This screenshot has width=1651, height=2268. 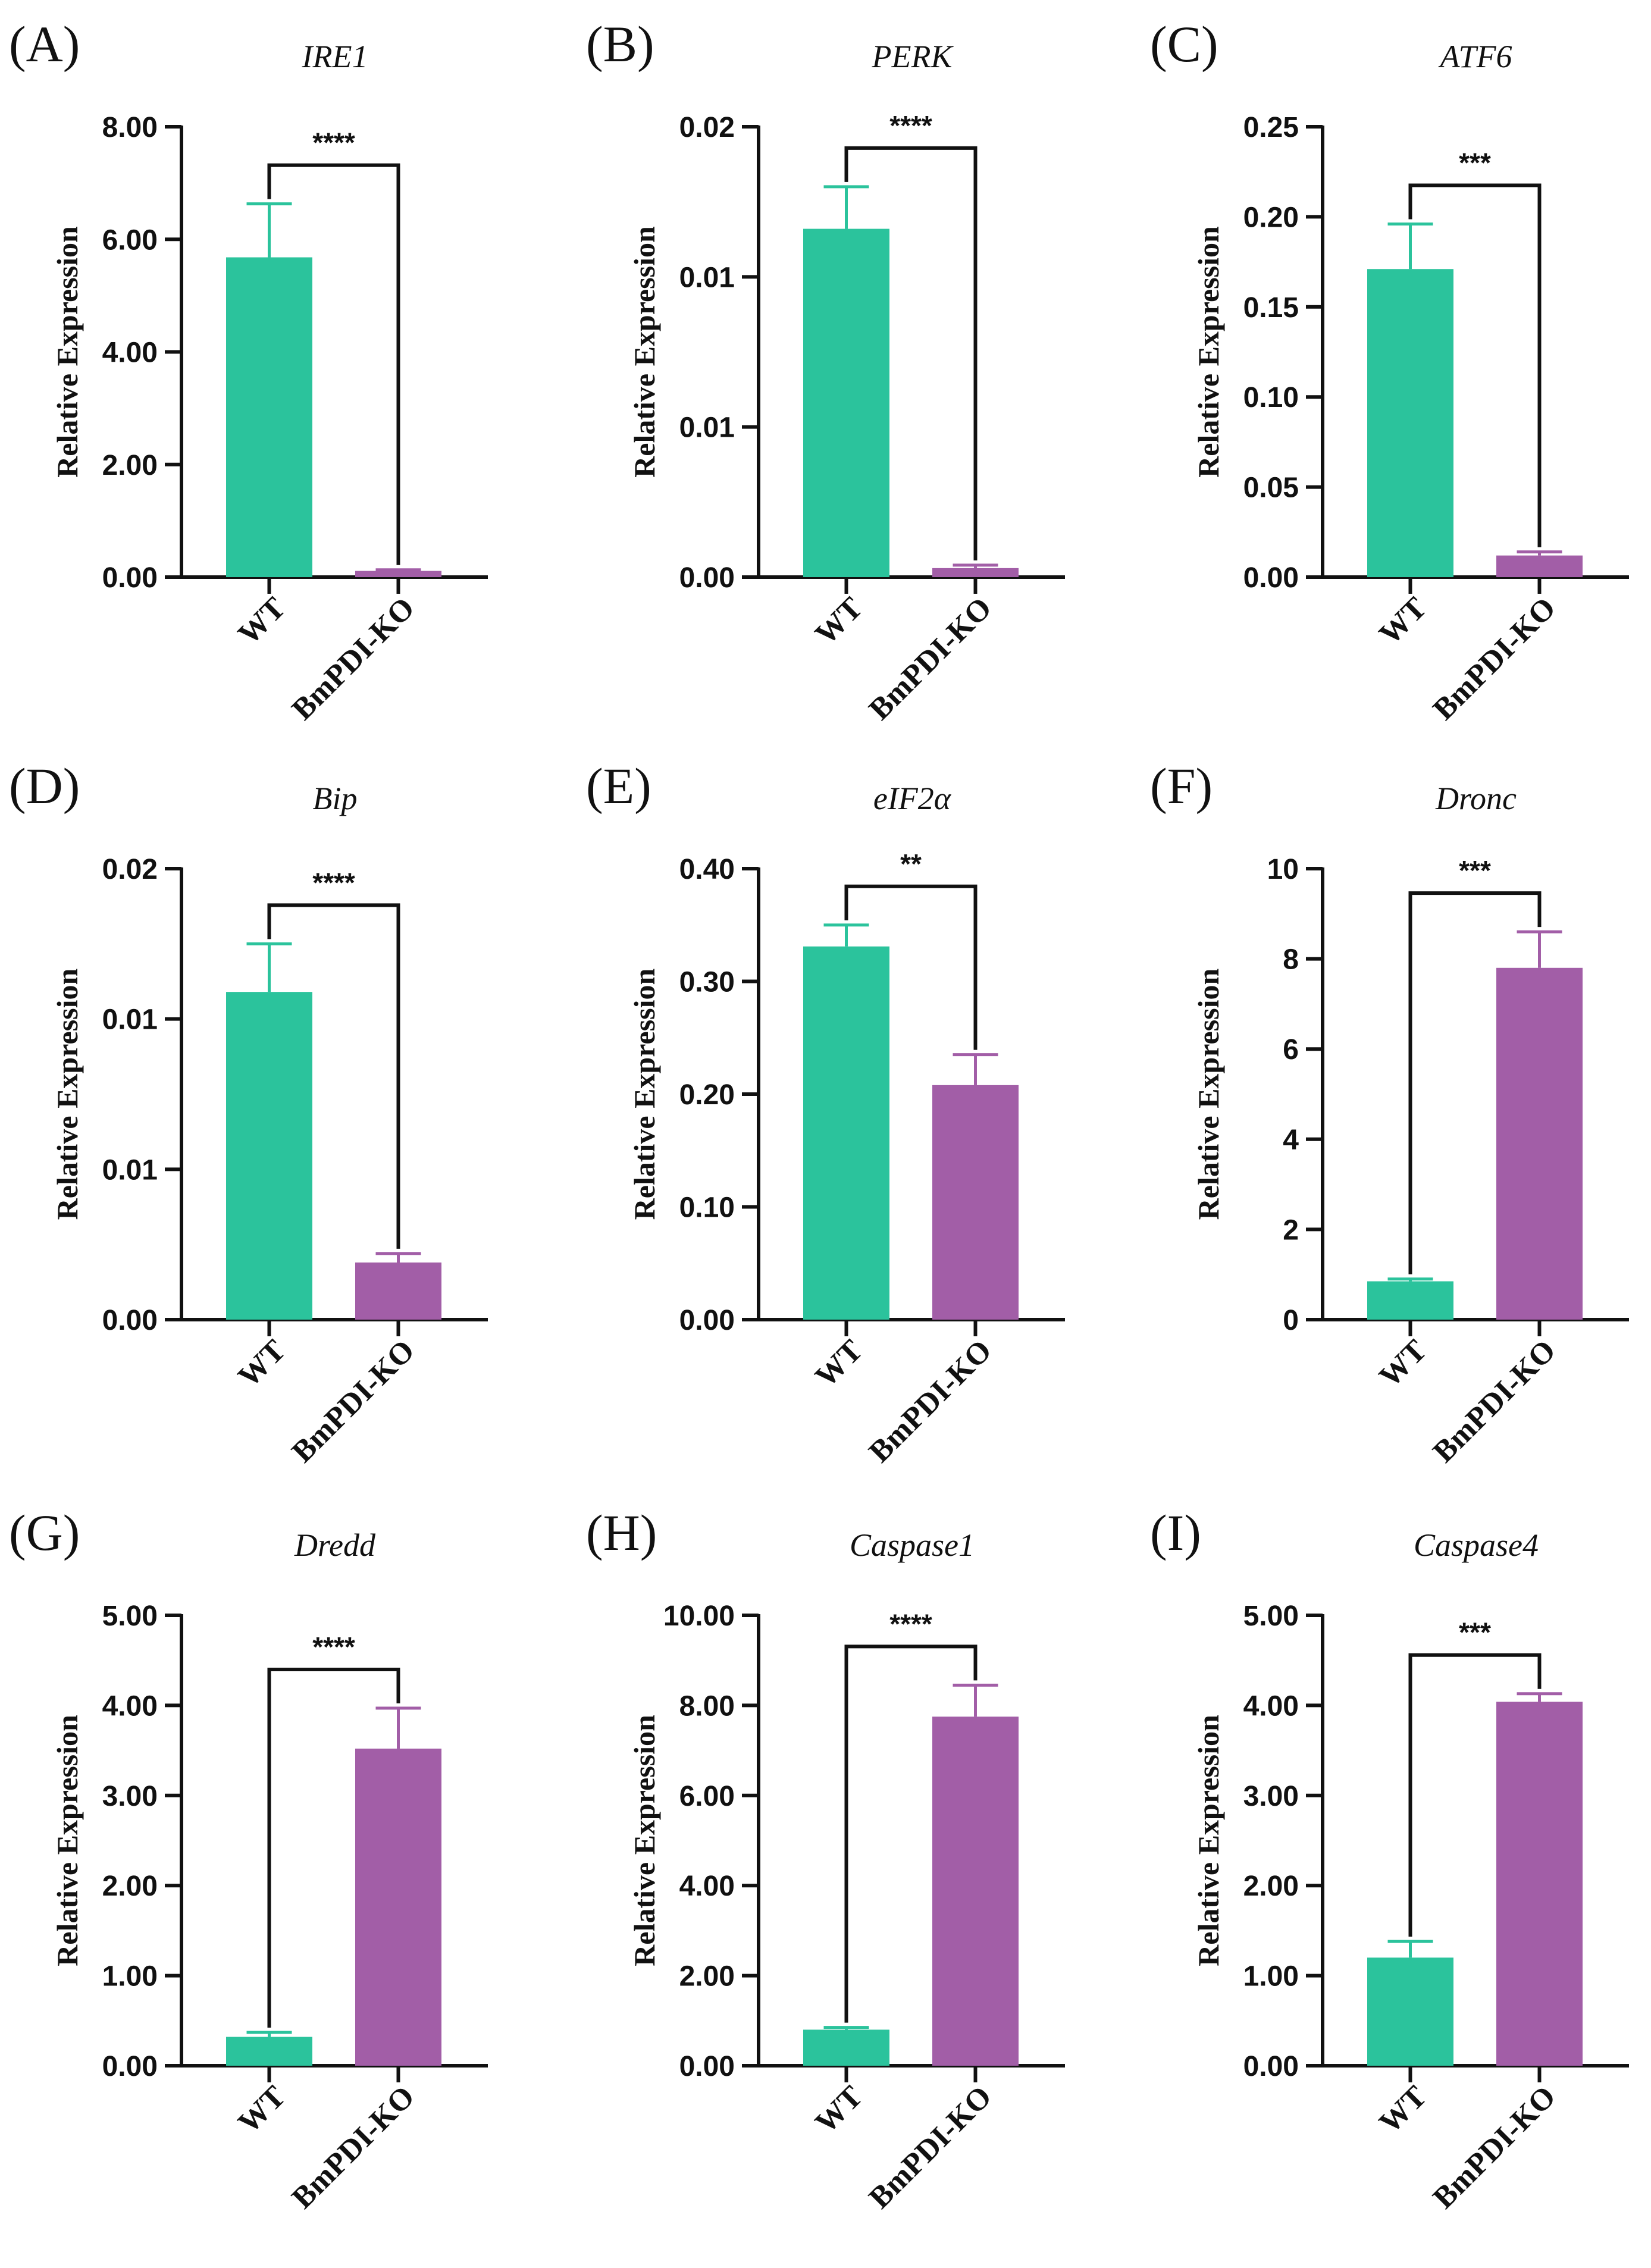 I want to click on chart-title: Dredd, so click(x=335, y=1545).